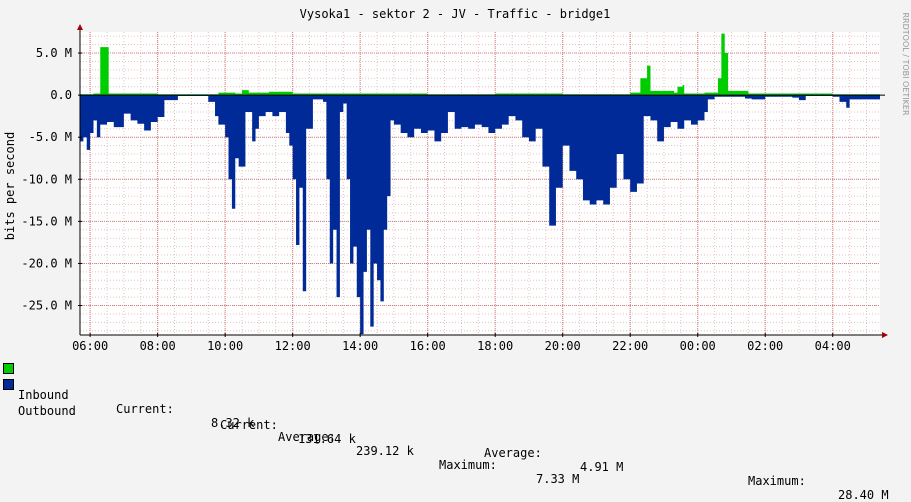  I want to click on x-tick-label: 12:00, so click(293, 346).